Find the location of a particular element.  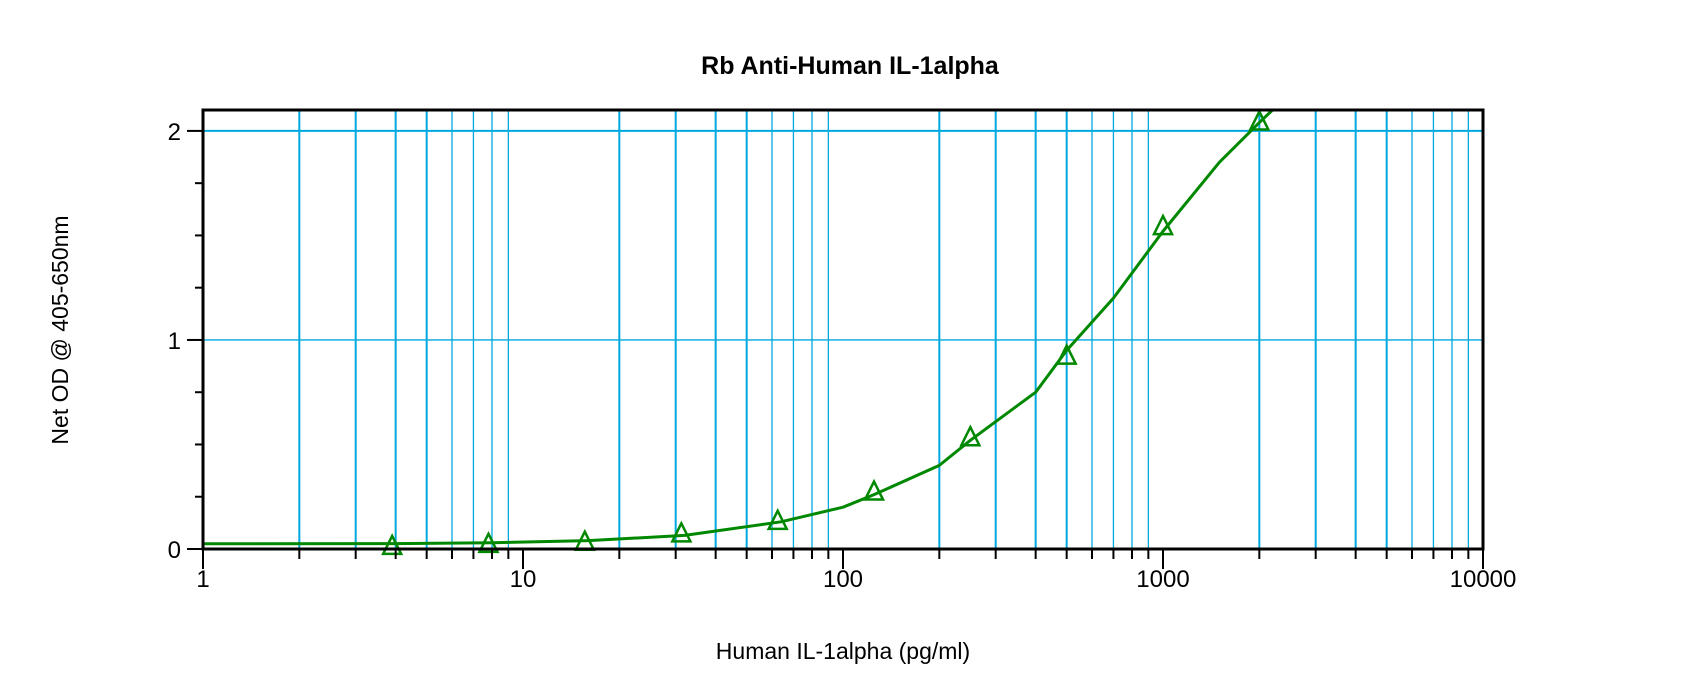

x-tick-label: 10 is located at coordinates (523, 579).